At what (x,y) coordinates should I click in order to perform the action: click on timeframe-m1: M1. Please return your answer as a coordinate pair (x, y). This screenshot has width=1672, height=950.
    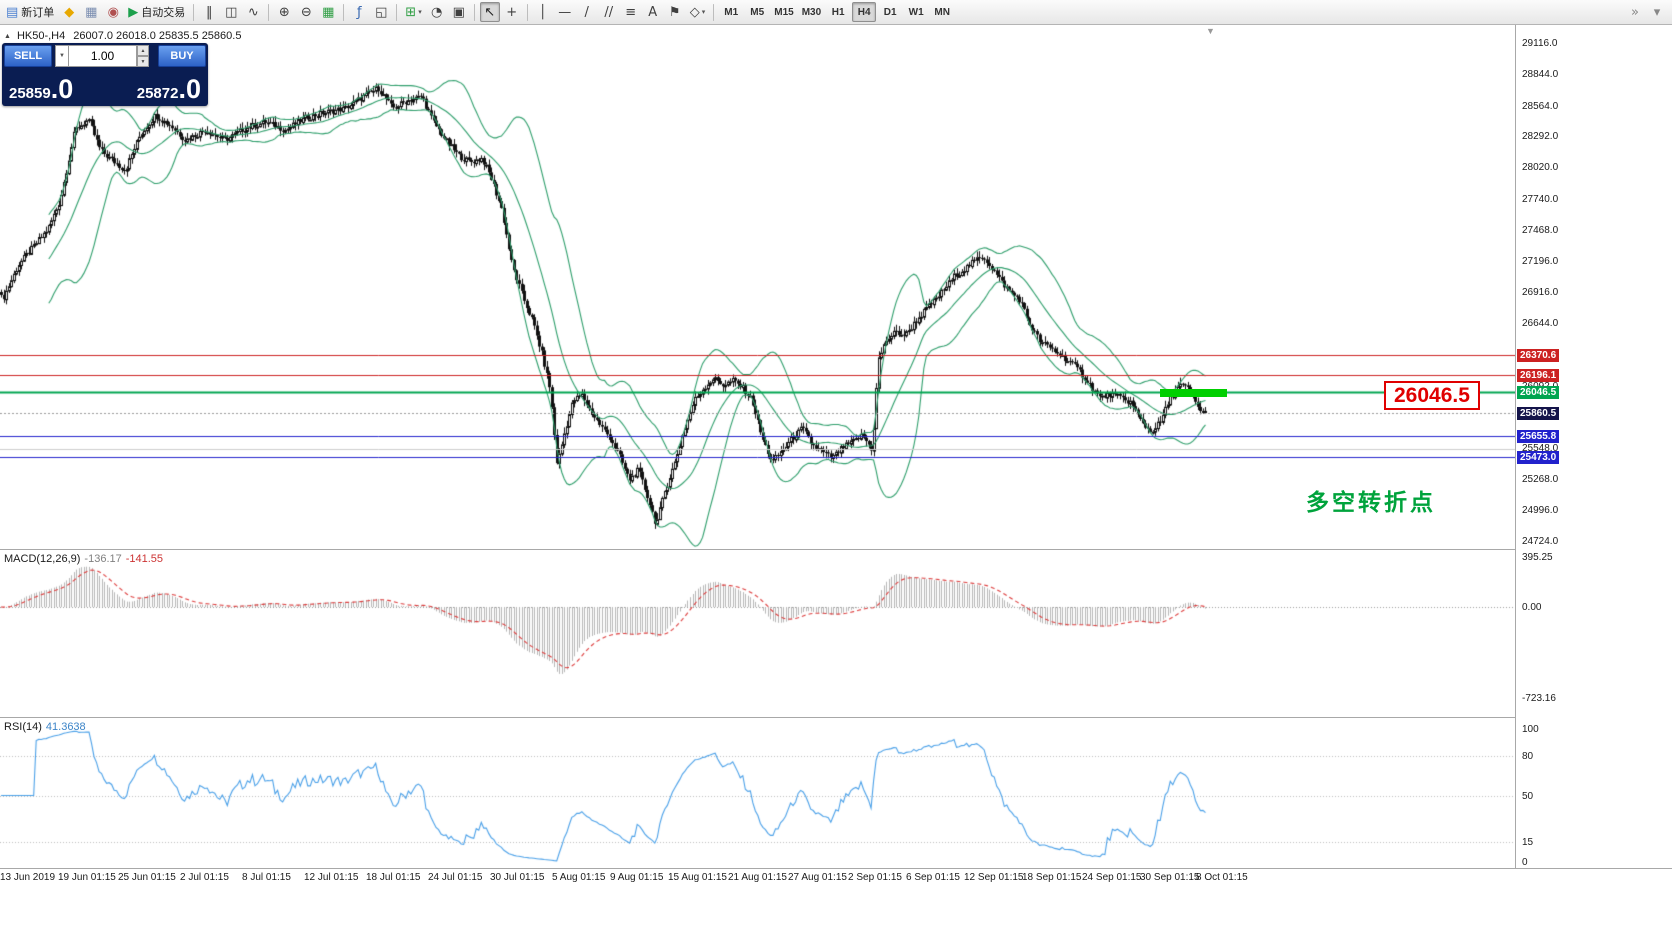
    Looking at the image, I should click on (731, 12).